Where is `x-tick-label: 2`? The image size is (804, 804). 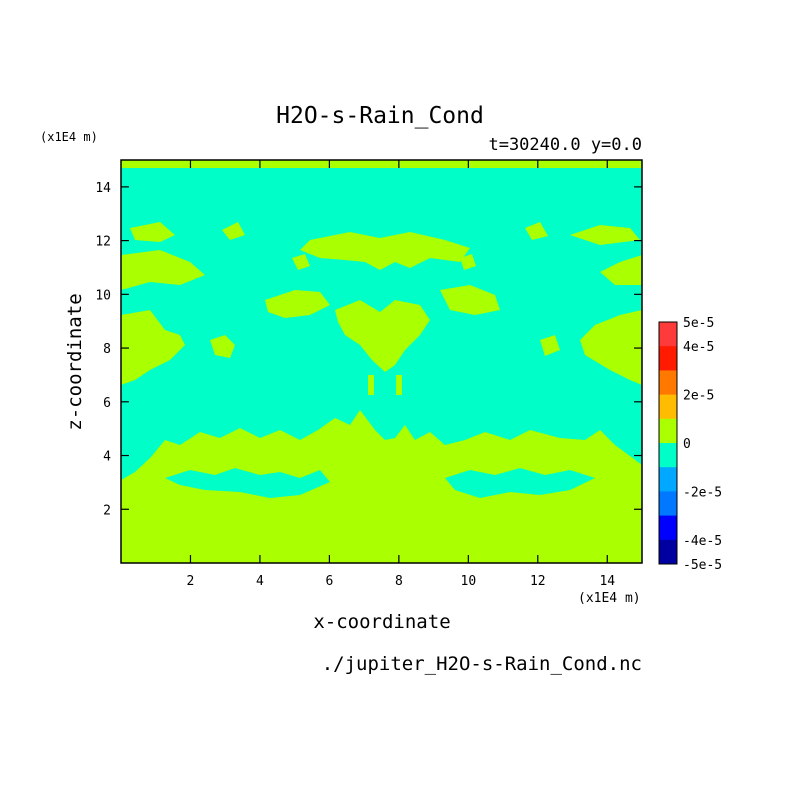 x-tick-label: 2 is located at coordinates (191, 581).